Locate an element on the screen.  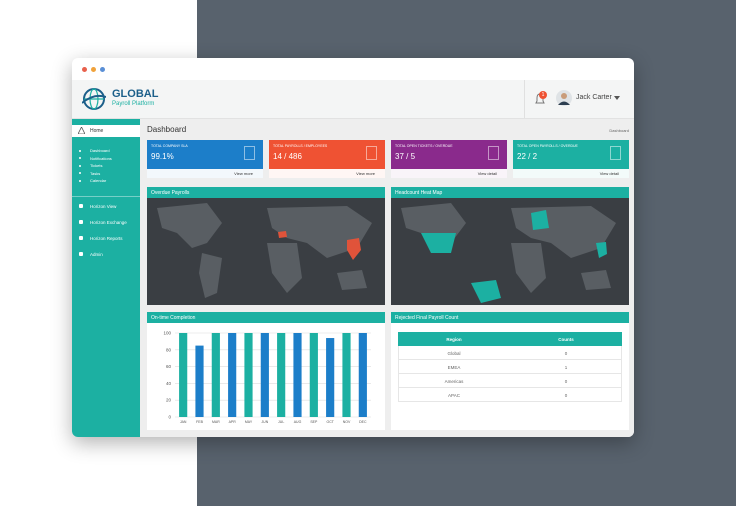
map is located at coordinates (266, 251).